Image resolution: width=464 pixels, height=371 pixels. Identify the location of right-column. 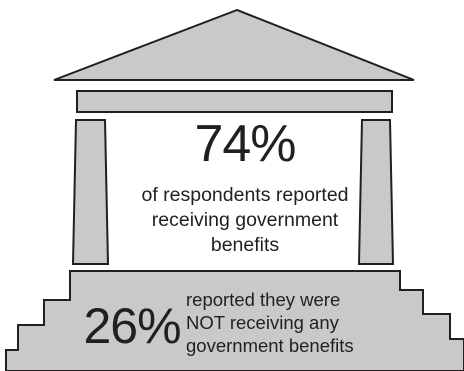
(376, 192).